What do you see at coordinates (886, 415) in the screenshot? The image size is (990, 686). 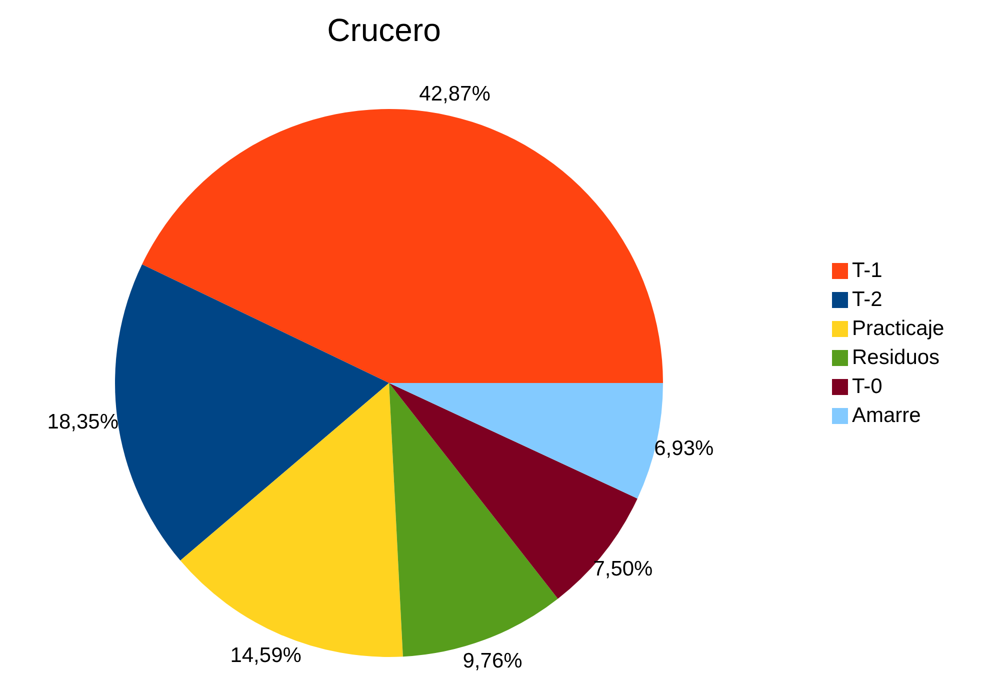 I see `legend-label: Amarre` at bounding box center [886, 415].